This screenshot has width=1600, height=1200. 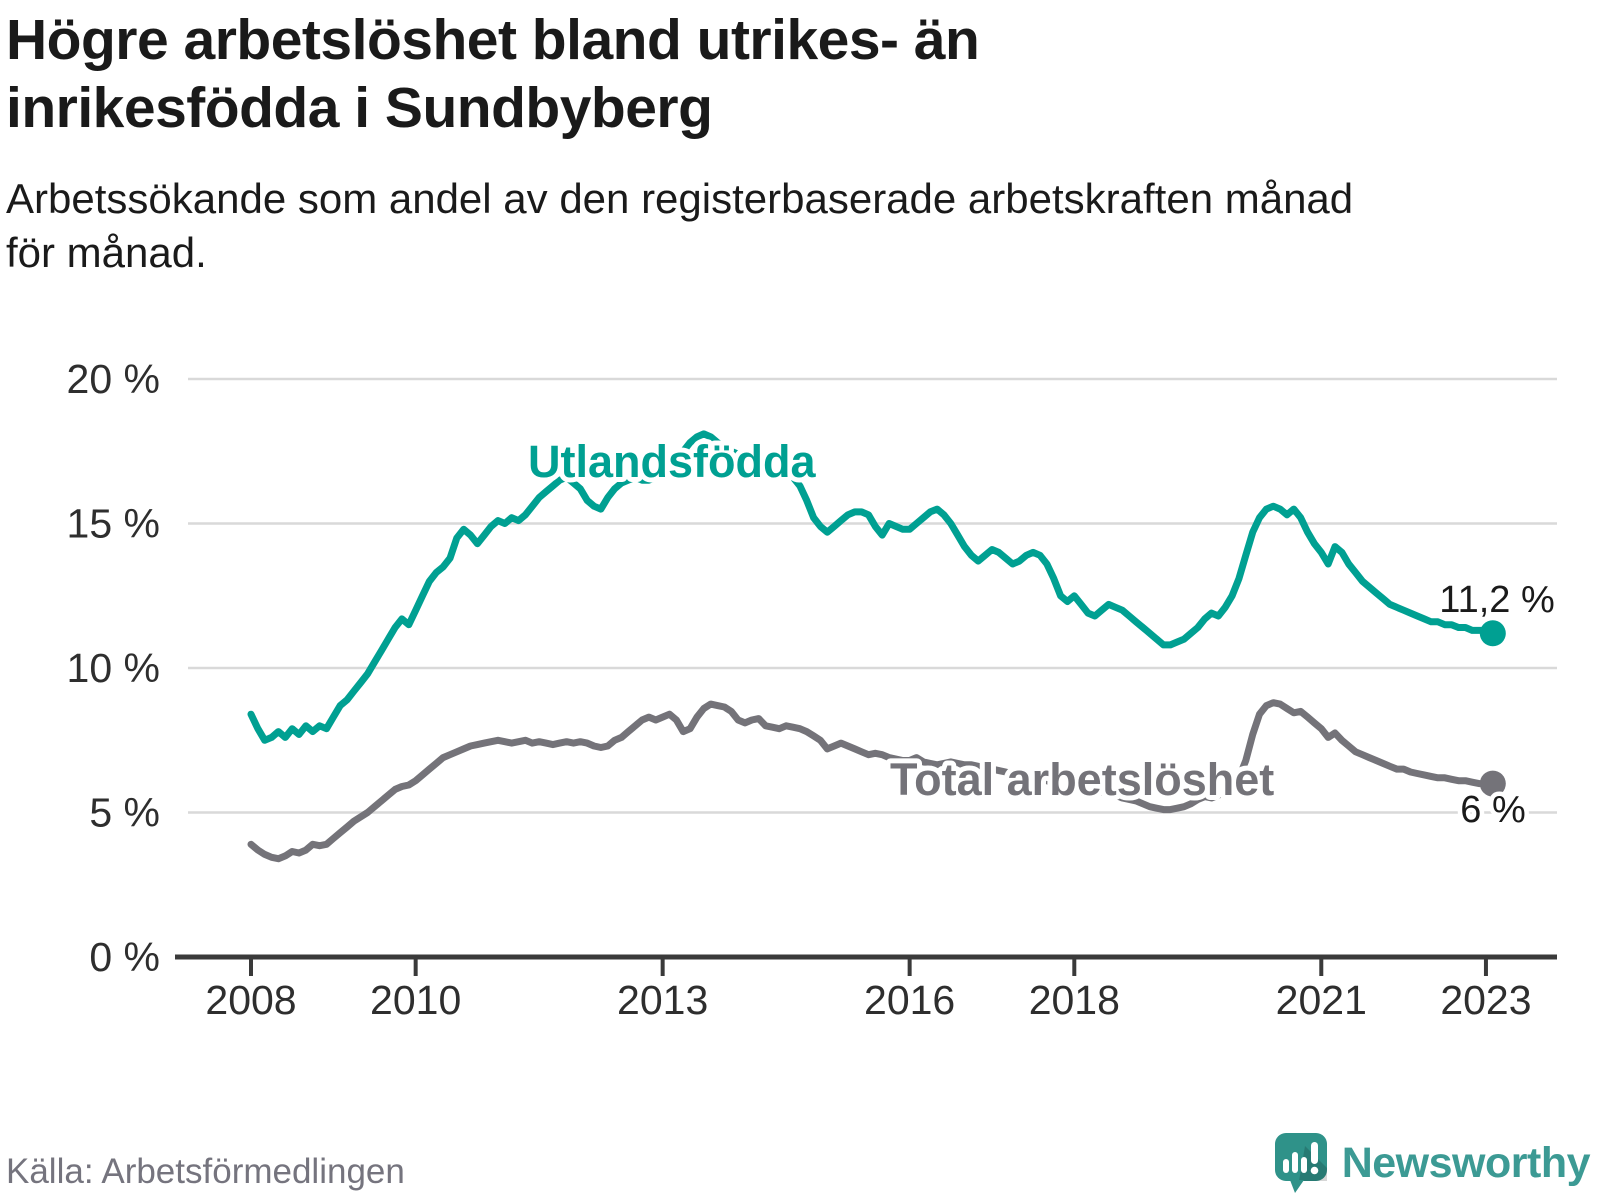 What do you see at coordinates (1074, 1000) in the screenshot?
I see `x-tick-label-2018: 2018` at bounding box center [1074, 1000].